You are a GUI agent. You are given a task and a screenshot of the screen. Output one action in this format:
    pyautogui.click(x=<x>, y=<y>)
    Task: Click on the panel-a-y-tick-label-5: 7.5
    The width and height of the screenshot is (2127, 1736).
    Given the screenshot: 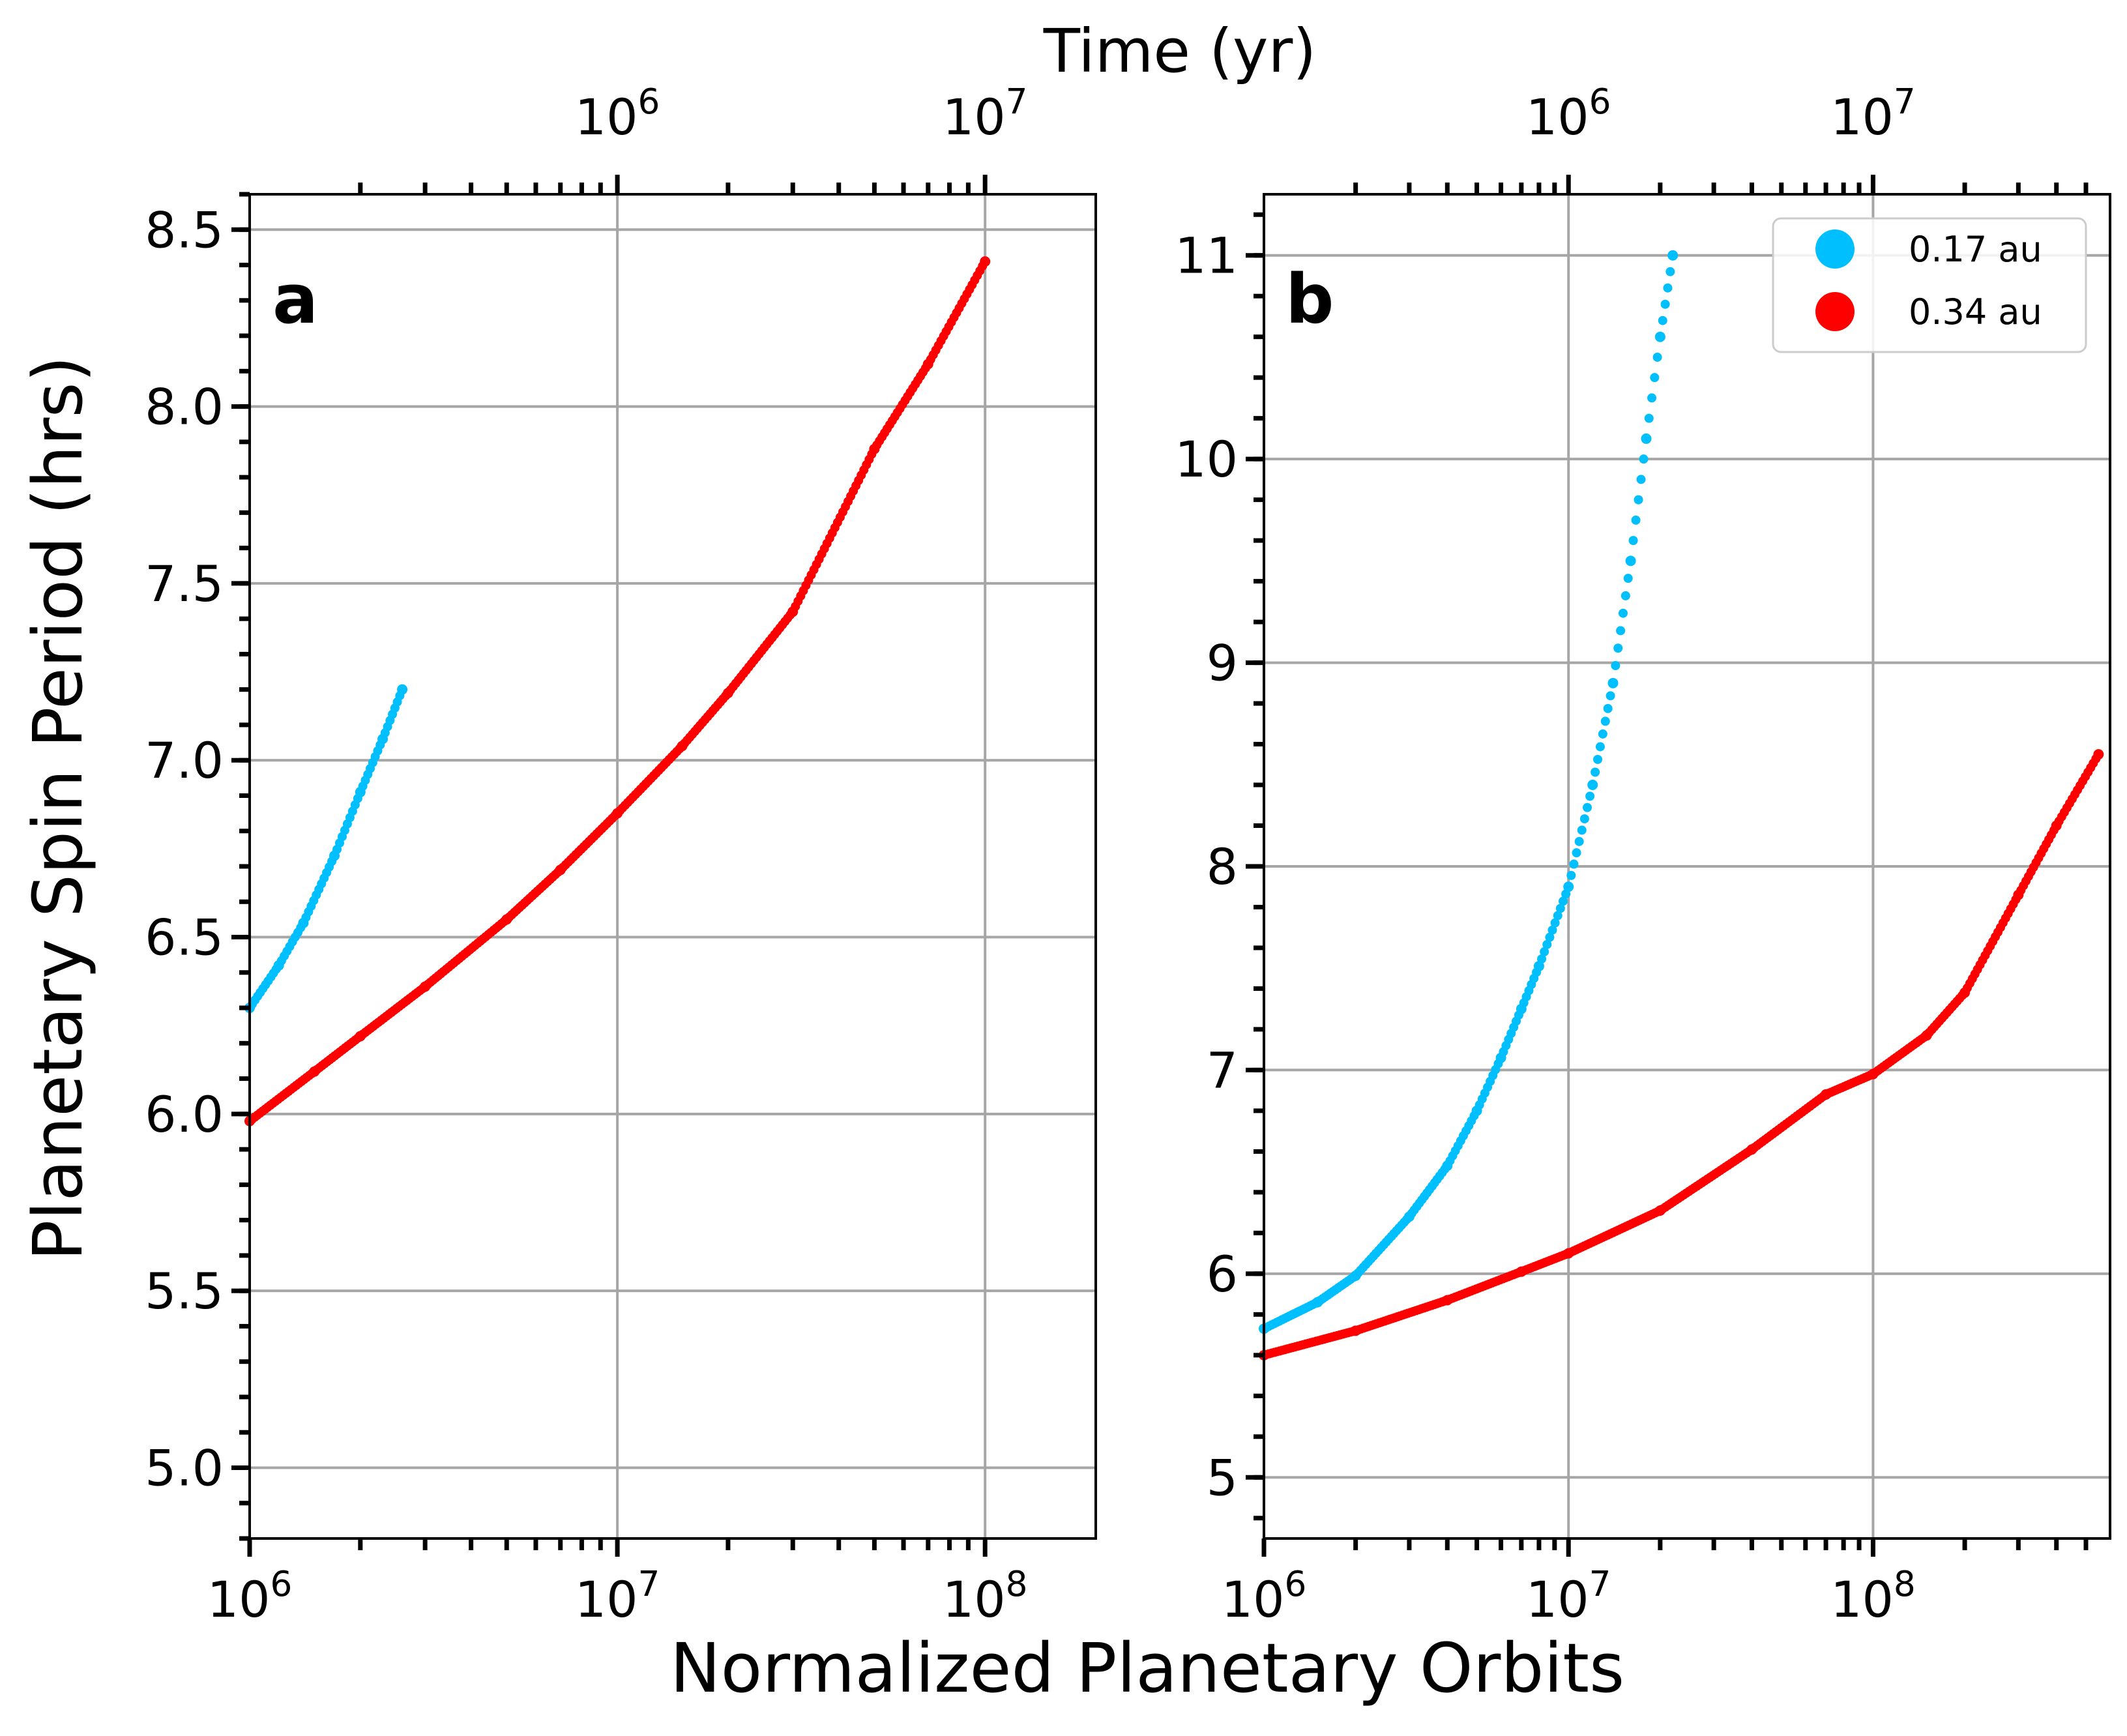 What is the action you would take?
    pyautogui.click(x=184, y=584)
    